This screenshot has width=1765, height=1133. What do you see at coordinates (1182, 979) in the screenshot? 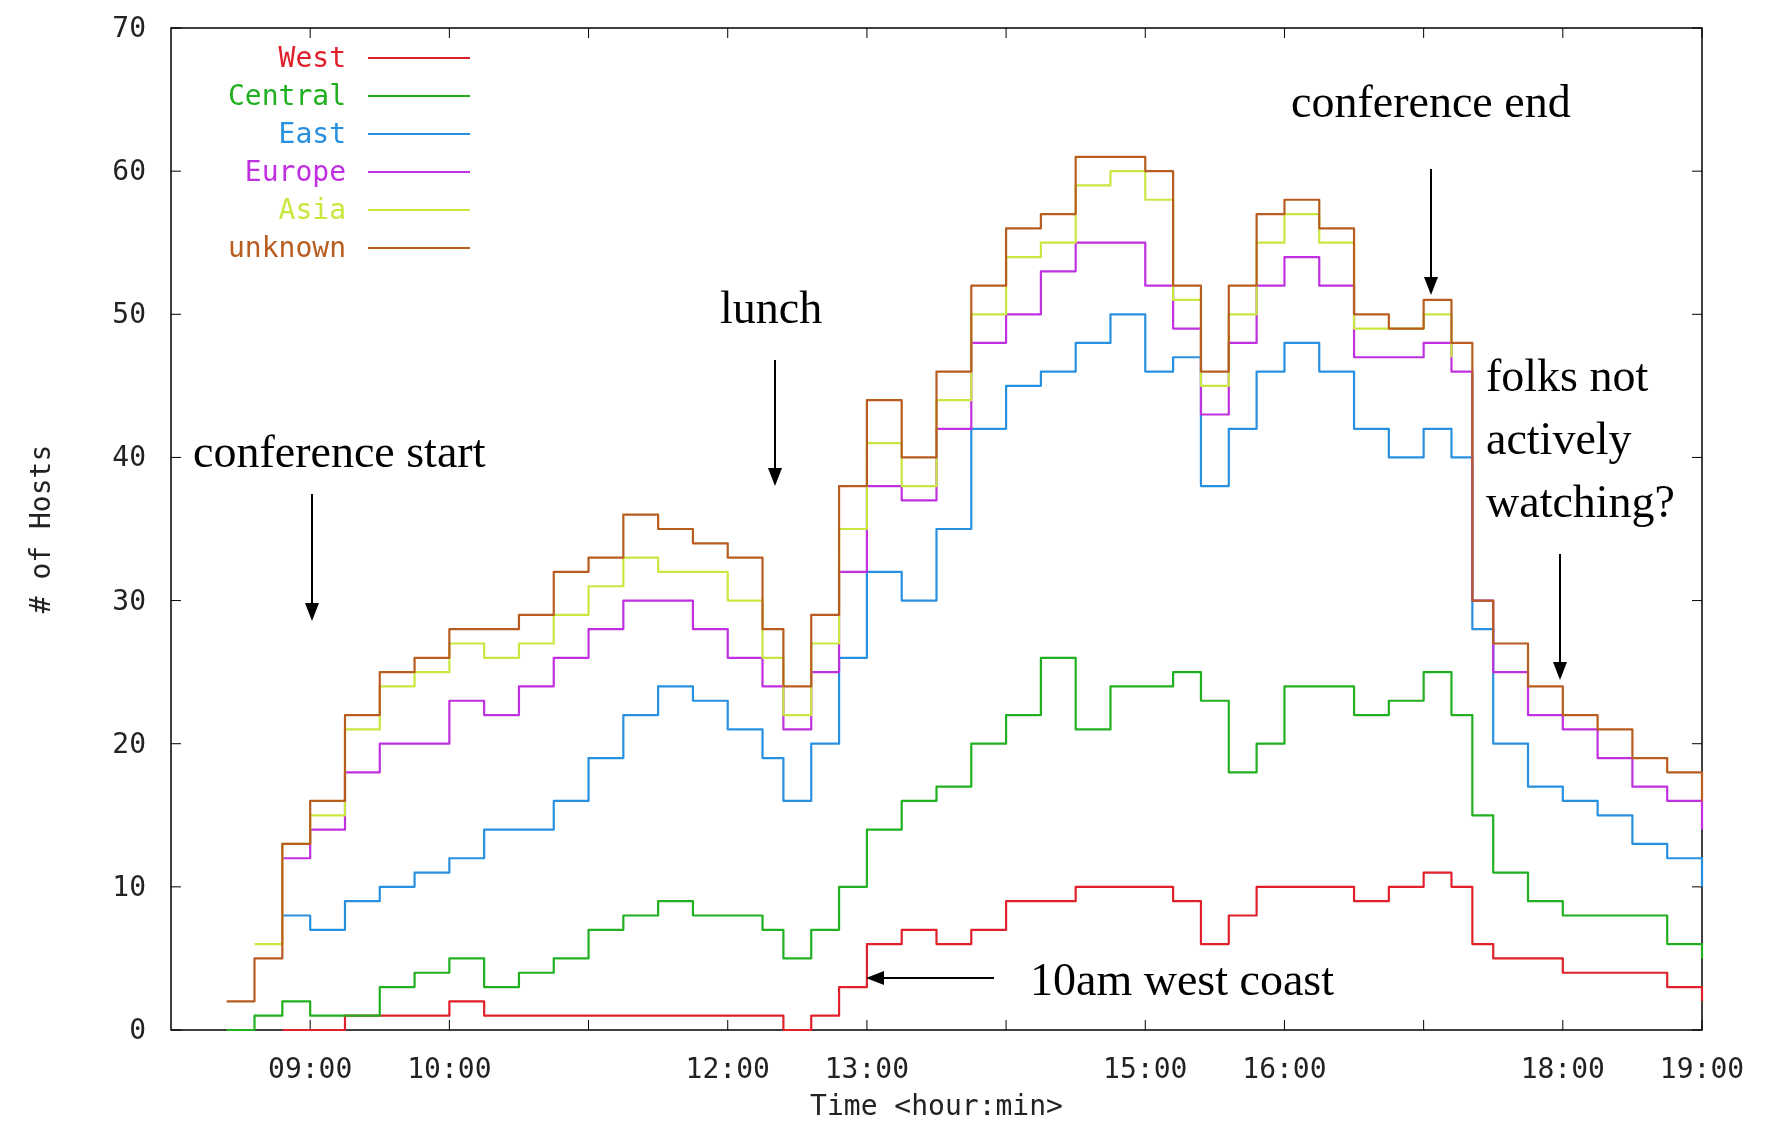
I see `annotation: 10am west coast` at bounding box center [1182, 979].